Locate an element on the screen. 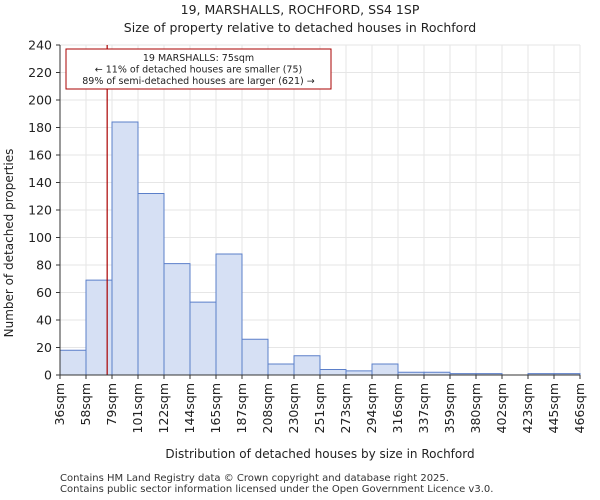 The width and height of the screenshot is (600, 500). x-tick-label: 36sqm is located at coordinates (59, 404).